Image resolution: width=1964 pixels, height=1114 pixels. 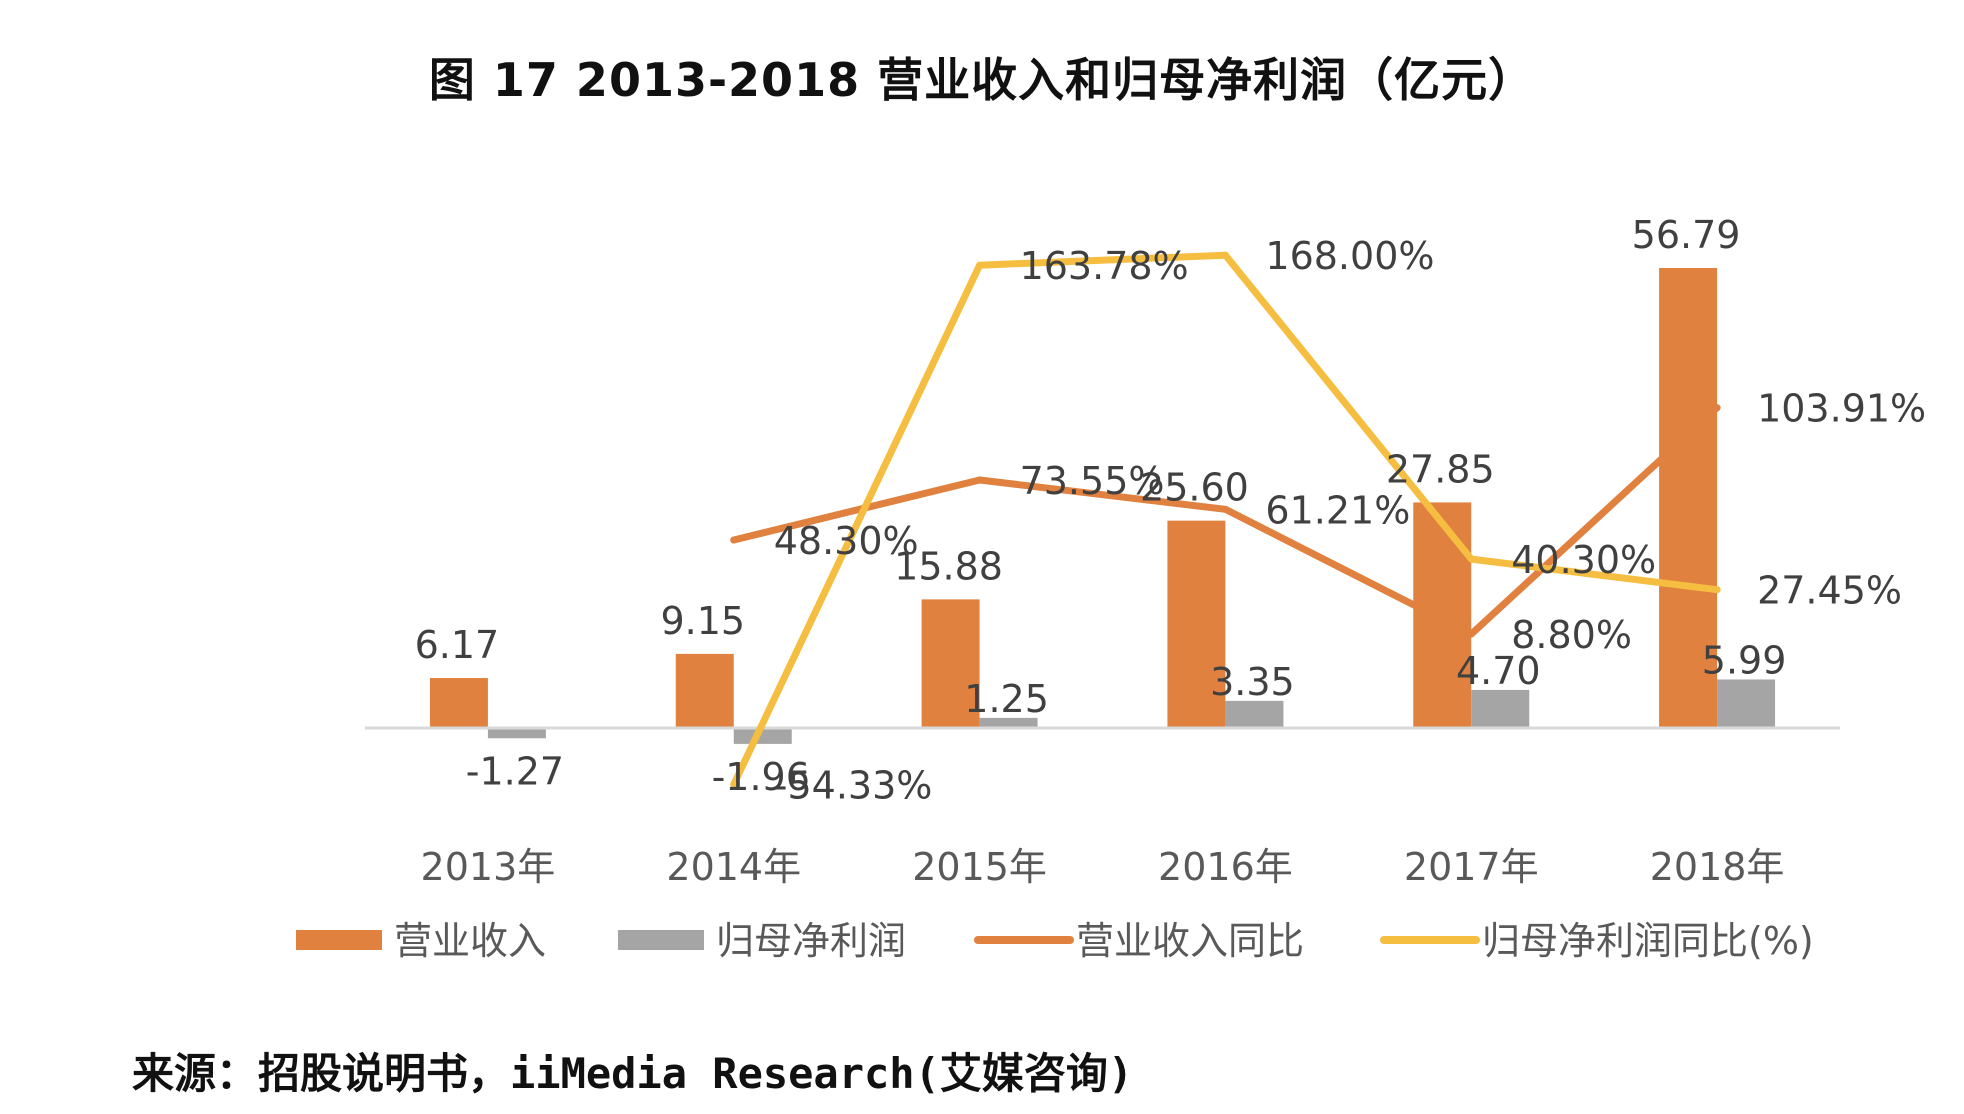 I want to click on revenue-label-0: 6.17, so click(x=457, y=645).